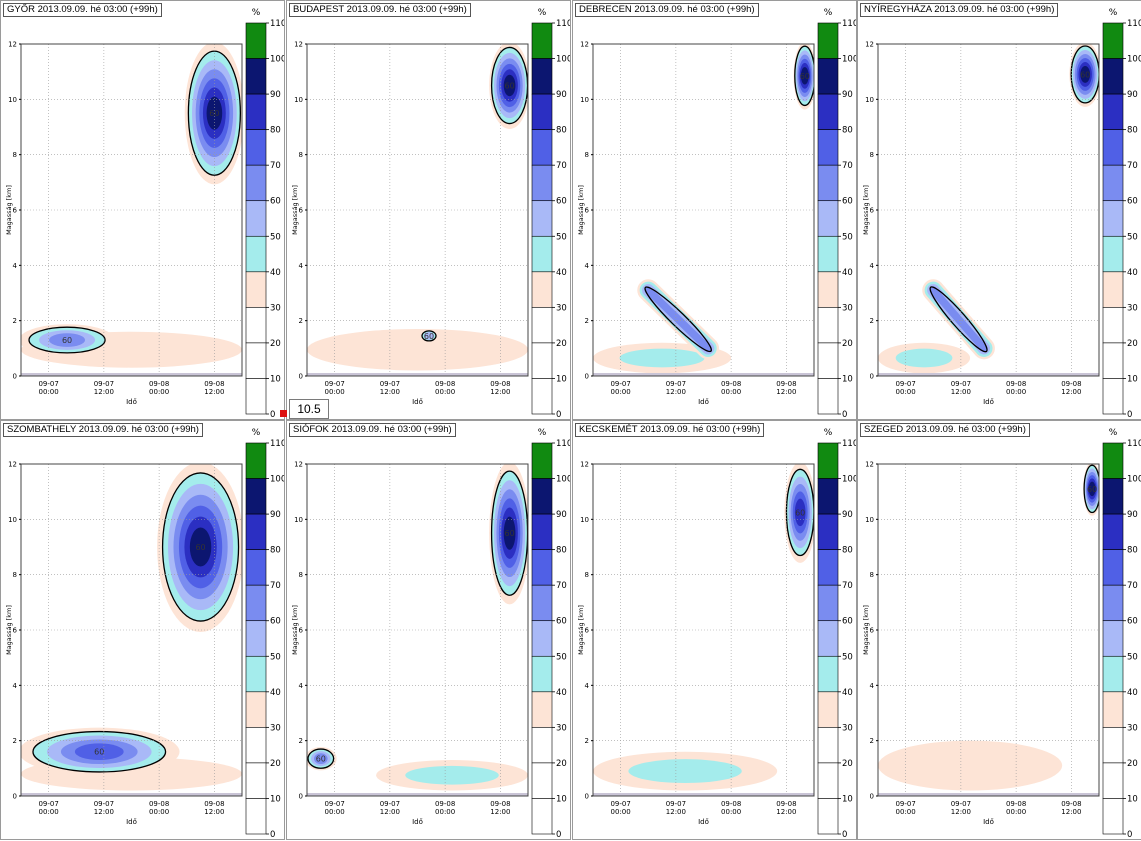 The width and height of the screenshot is (1141, 841). Describe the element at coordinates (847, 237) in the screenshot. I see `legend-tick-label: 50` at that location.